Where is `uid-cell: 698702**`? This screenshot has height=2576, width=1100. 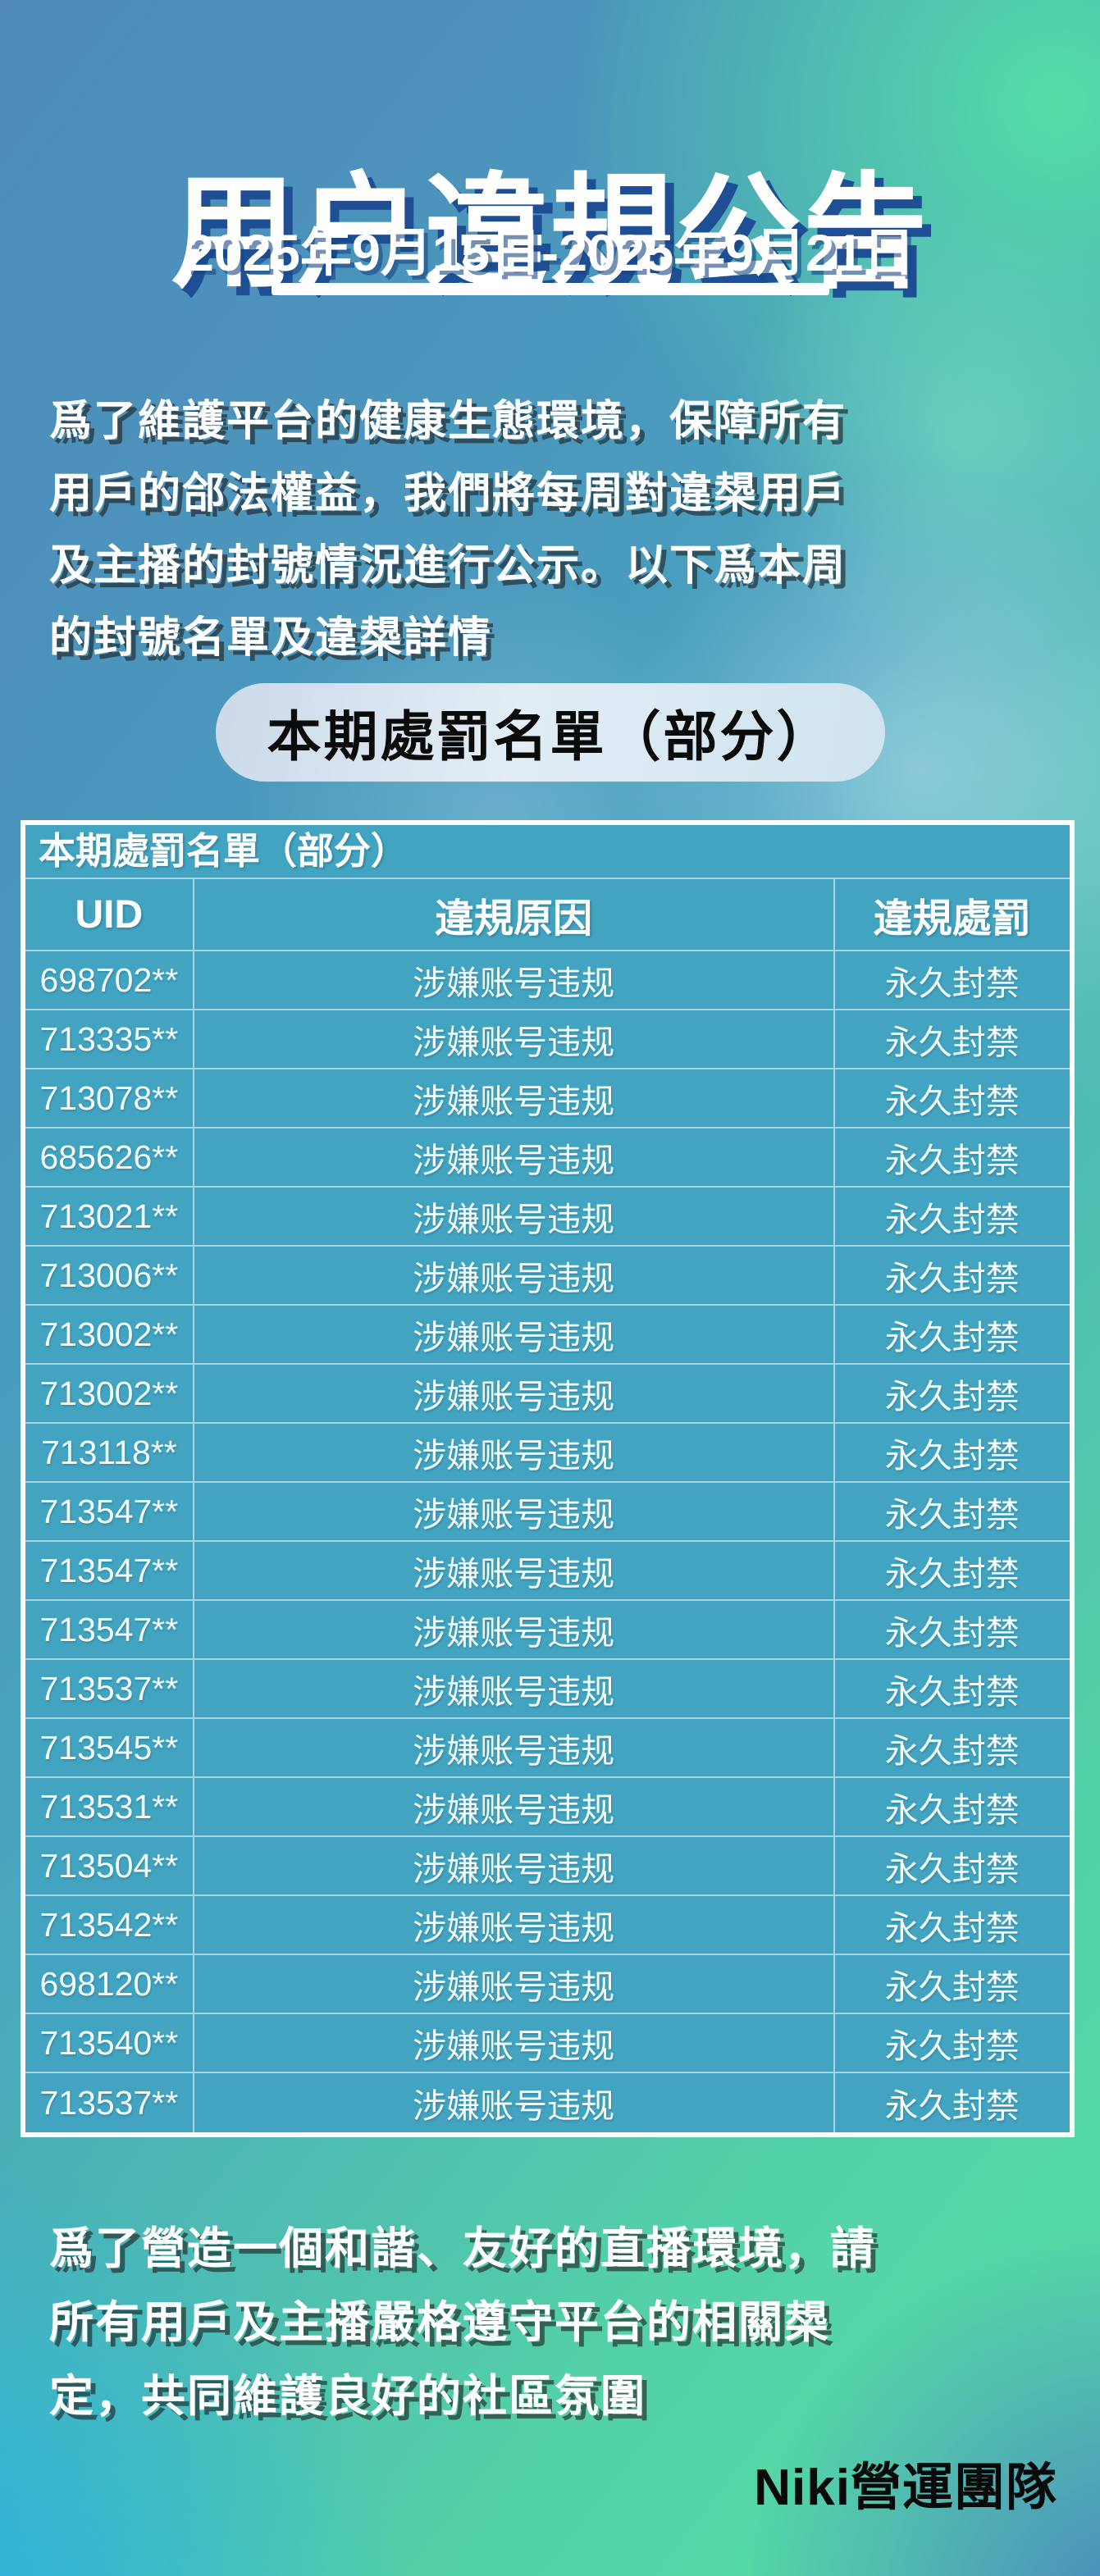
uid-cell: 698702** is located at coordinates (109, 979).